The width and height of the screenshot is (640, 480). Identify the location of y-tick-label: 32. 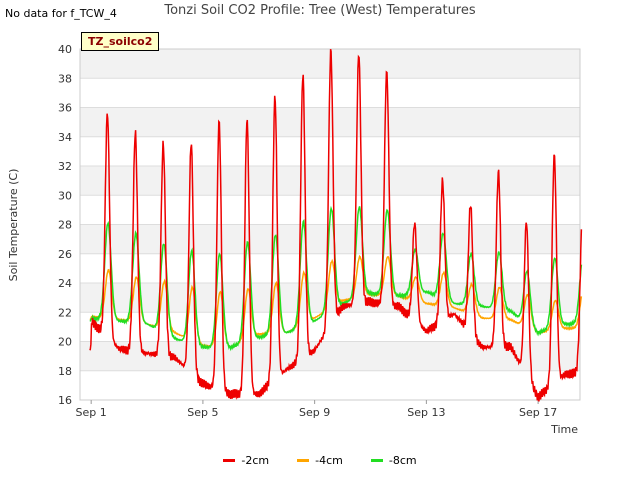
(65, 166).